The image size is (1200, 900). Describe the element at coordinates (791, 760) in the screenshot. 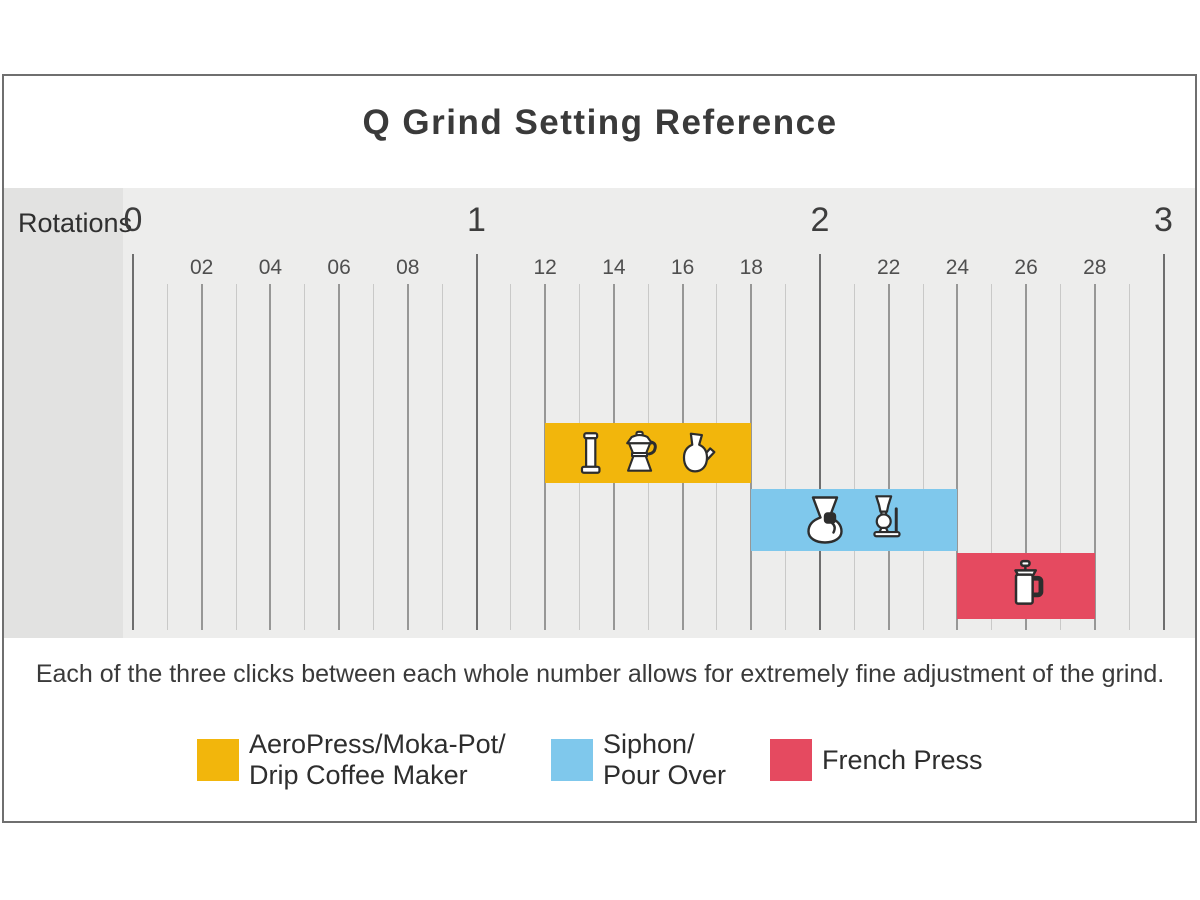

I see `legend-swatch-french-press` at that location.